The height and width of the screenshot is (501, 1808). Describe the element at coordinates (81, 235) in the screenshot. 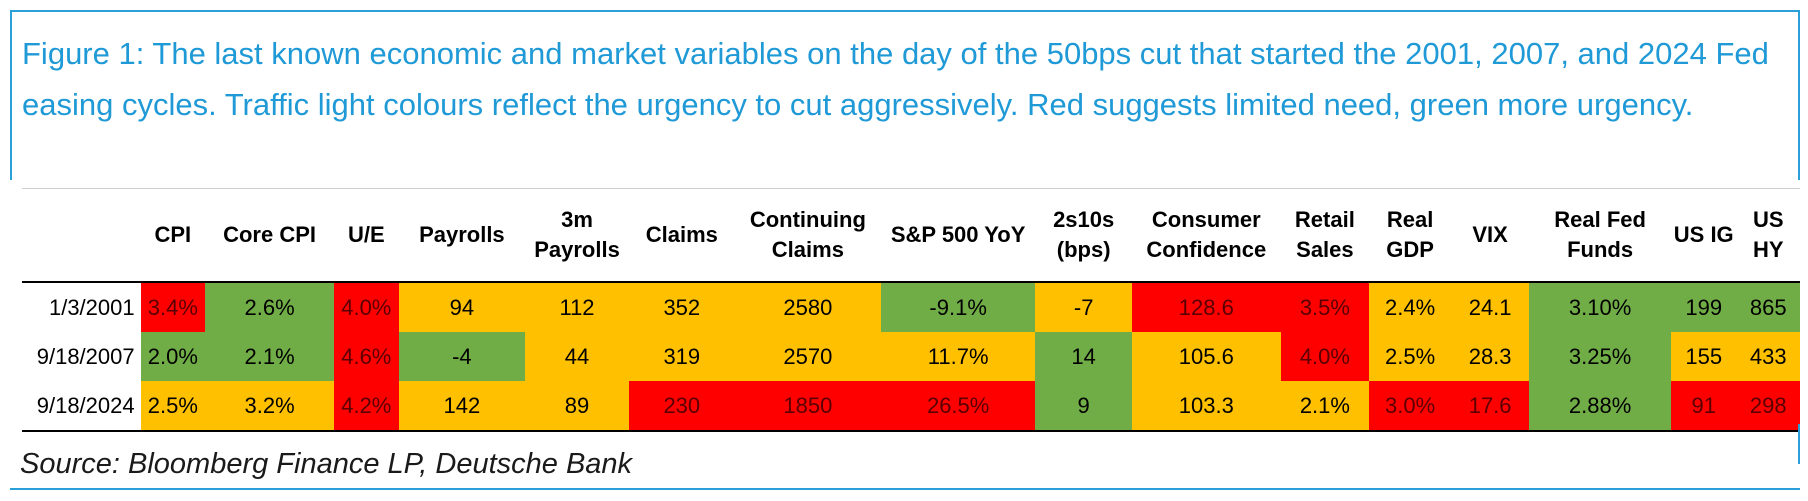

I see `header-blank` at that location.